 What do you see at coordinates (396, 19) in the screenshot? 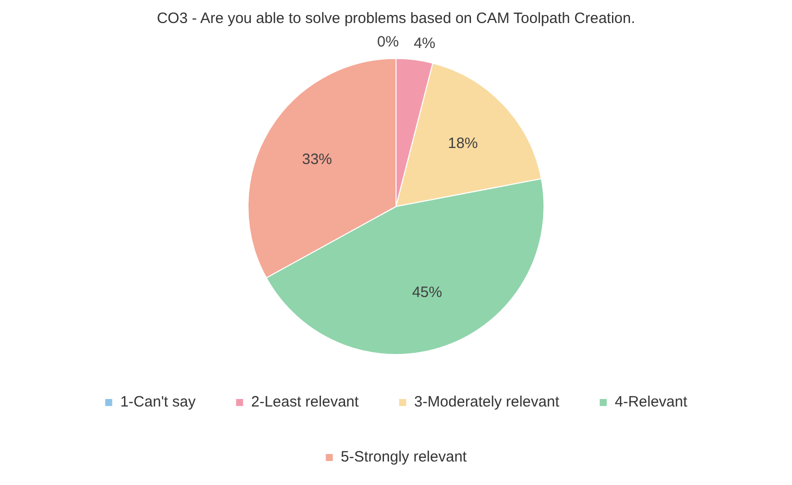
I see `chart-title: CO3 - Are you able to solve problems based on CAM Toolpath Creation.` at bounding box center [396, 19].